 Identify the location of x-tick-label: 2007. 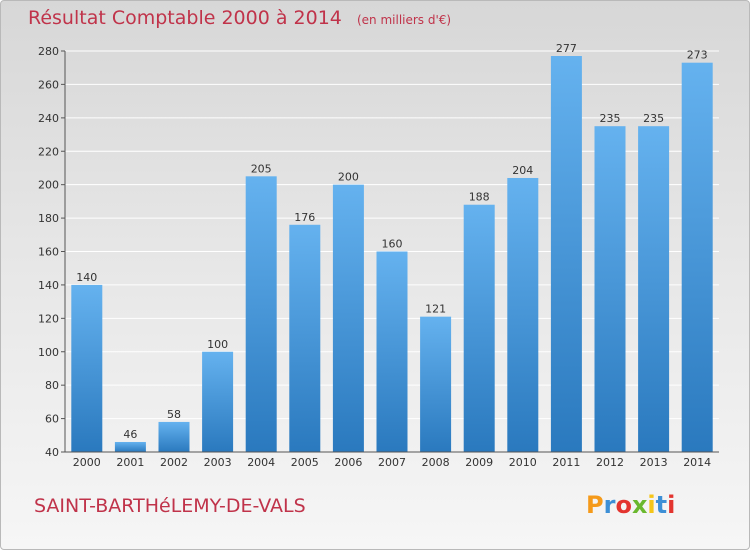
(392, 462).